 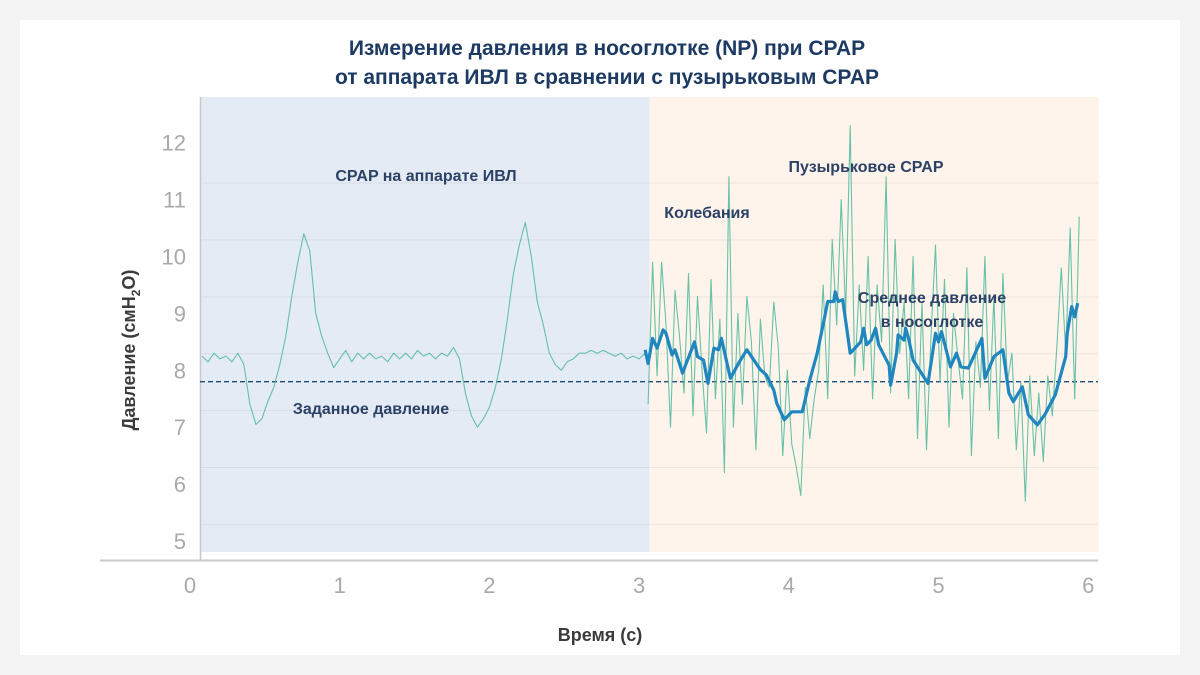 What do you see at coordinates (861, 358) in the screenshot?
I see `series-mean-np` at bounding box center [861, 358].